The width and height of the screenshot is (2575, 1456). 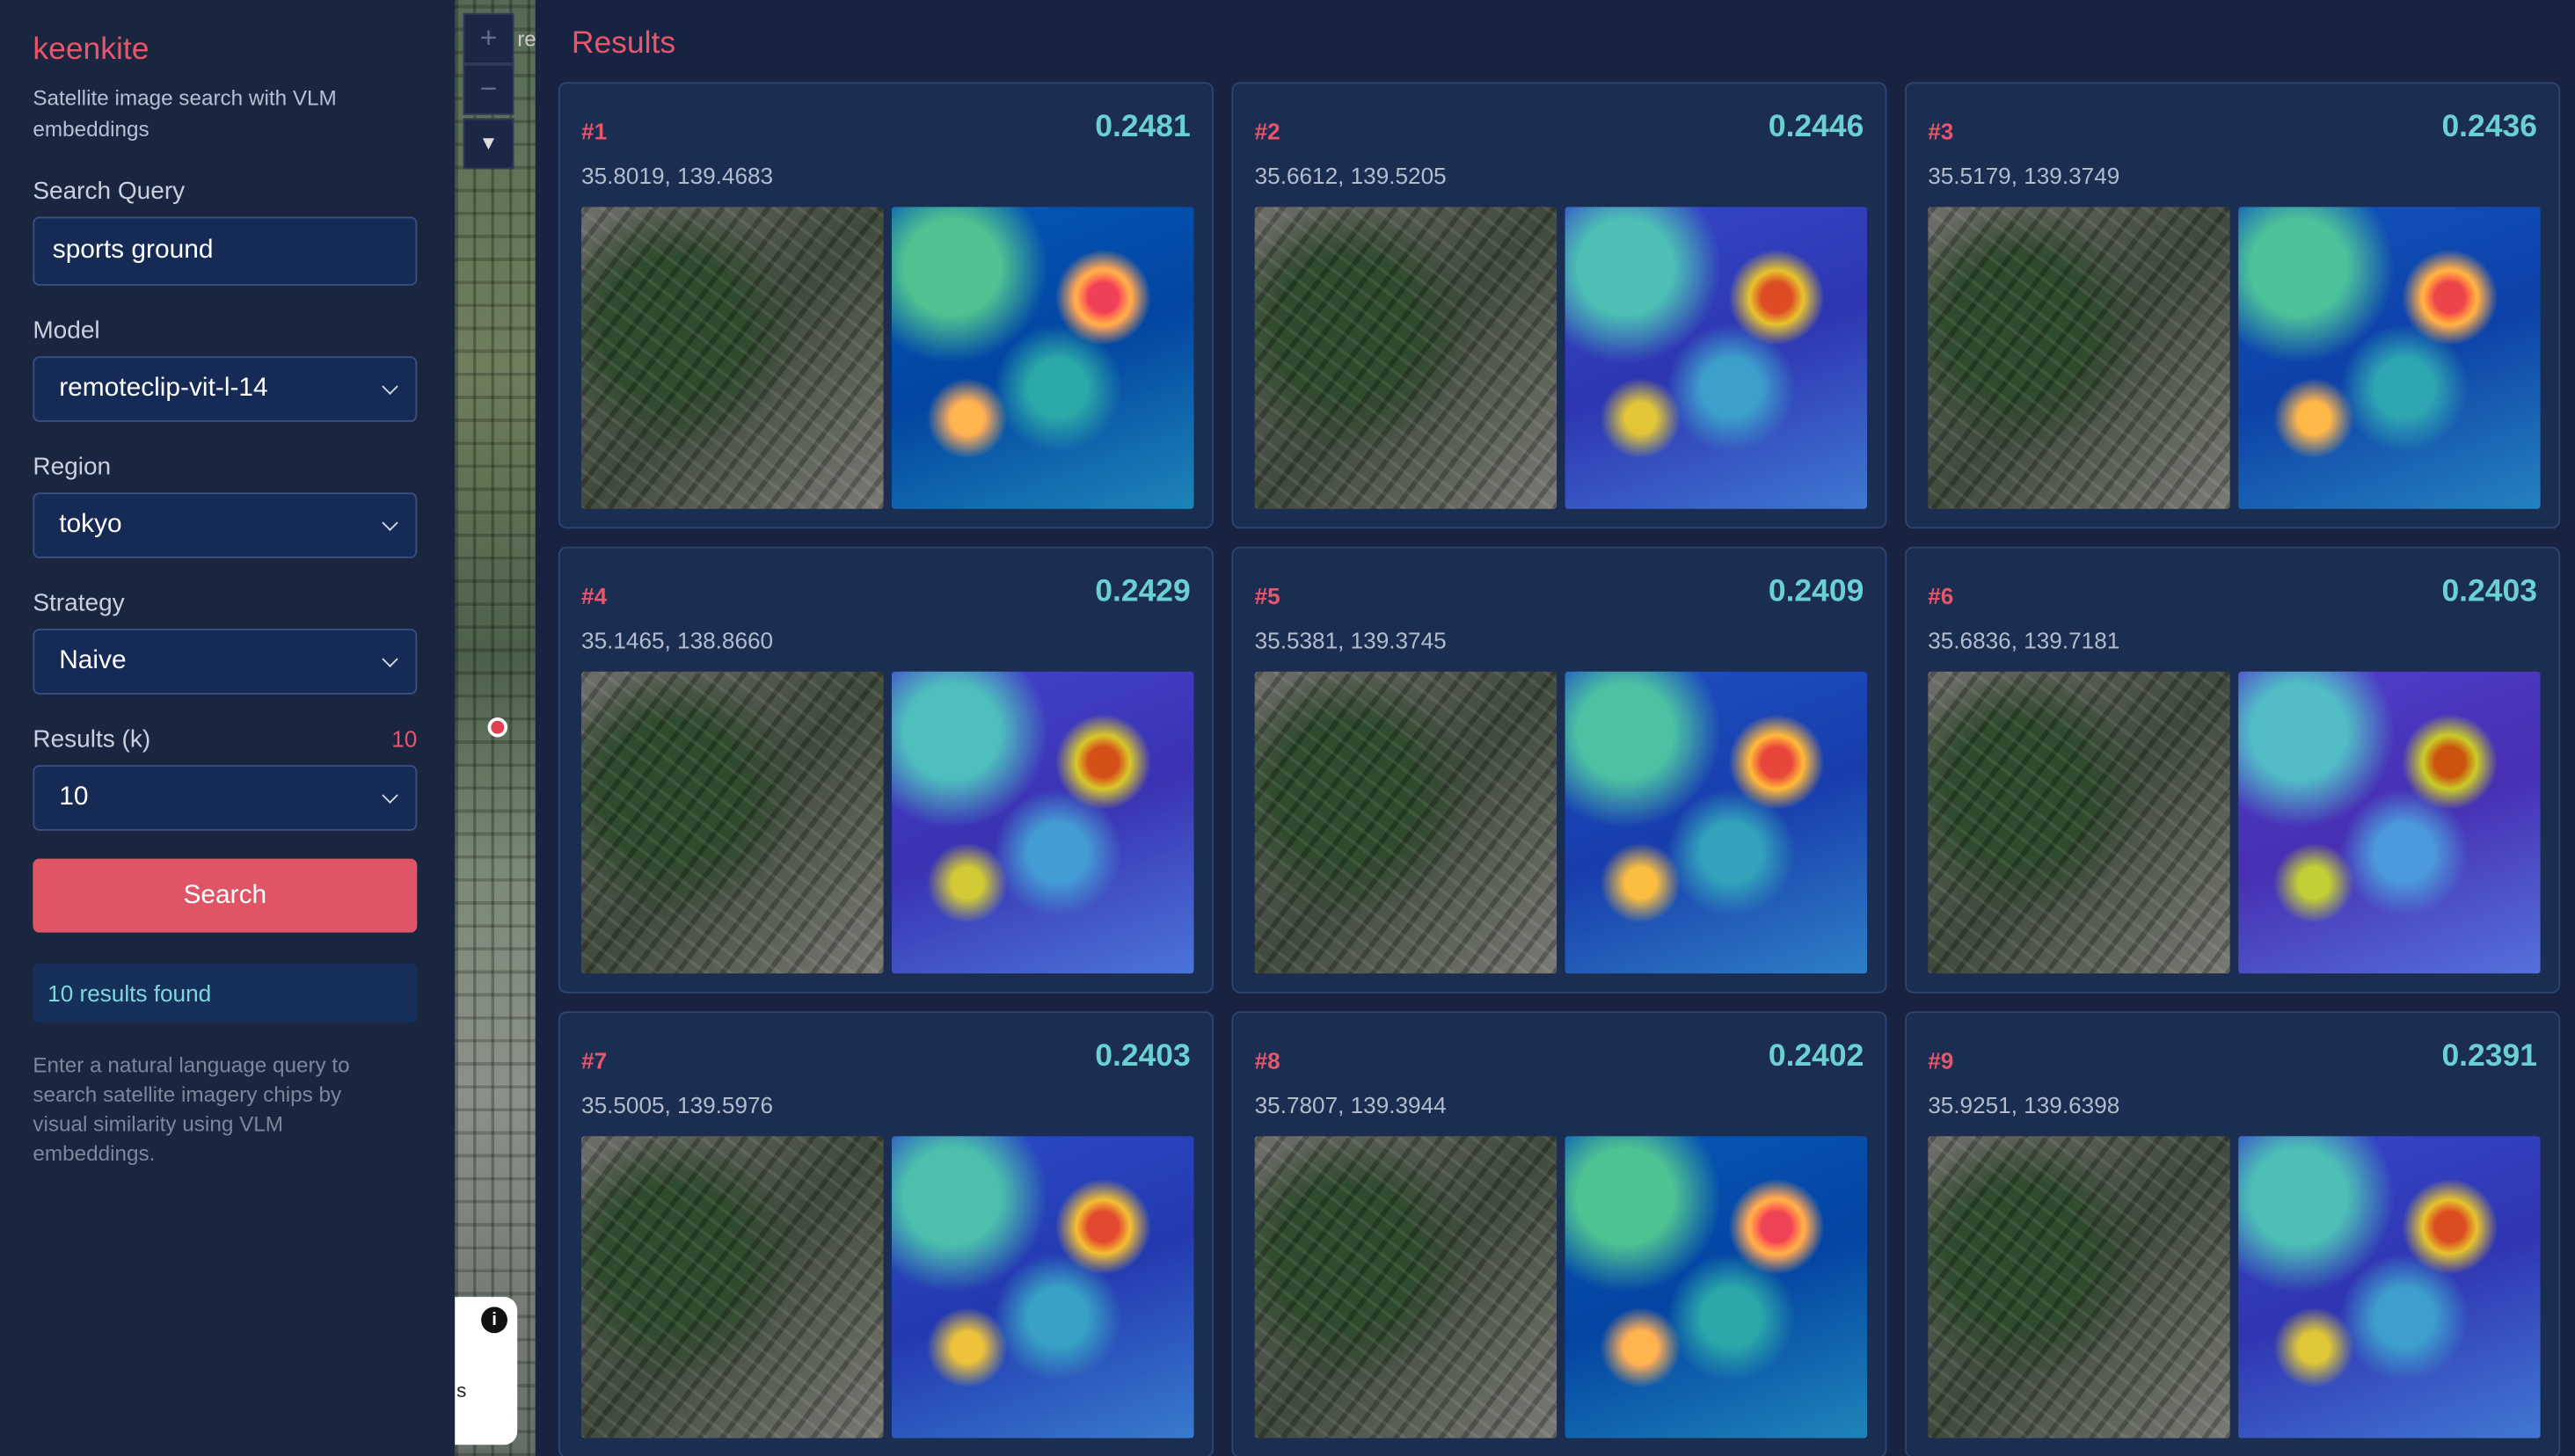 What do you see at coordinates (488, 144) in the screenshot?
I see `layer-toggle: ▼` at bounding box center [488, 144].